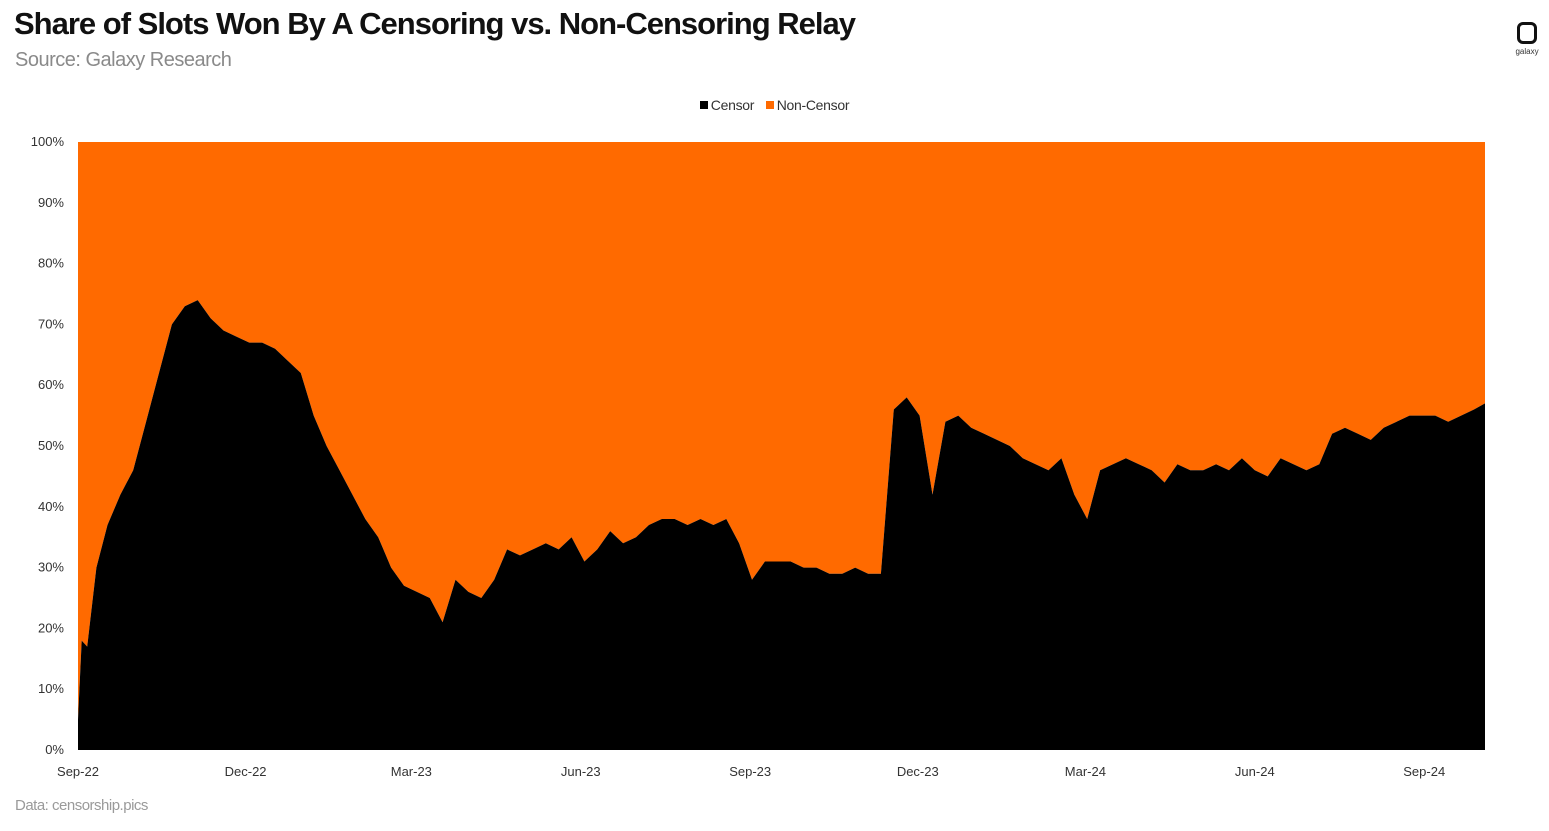 The image size is (1549, 831). I want to click on y-tick-label: 20%, so click(51, 627).